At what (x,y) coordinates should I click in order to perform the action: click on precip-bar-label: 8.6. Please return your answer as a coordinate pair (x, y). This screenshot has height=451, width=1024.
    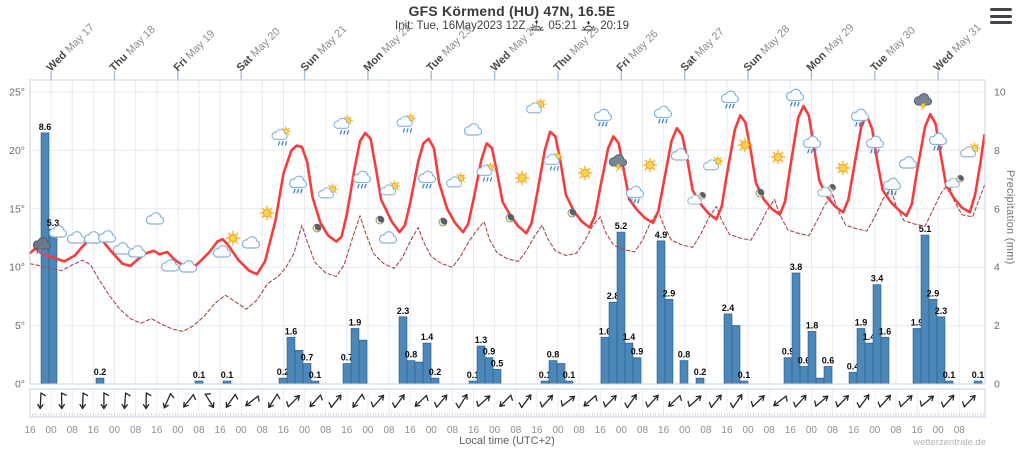
    Looking at the image, I should click on (45, 127).